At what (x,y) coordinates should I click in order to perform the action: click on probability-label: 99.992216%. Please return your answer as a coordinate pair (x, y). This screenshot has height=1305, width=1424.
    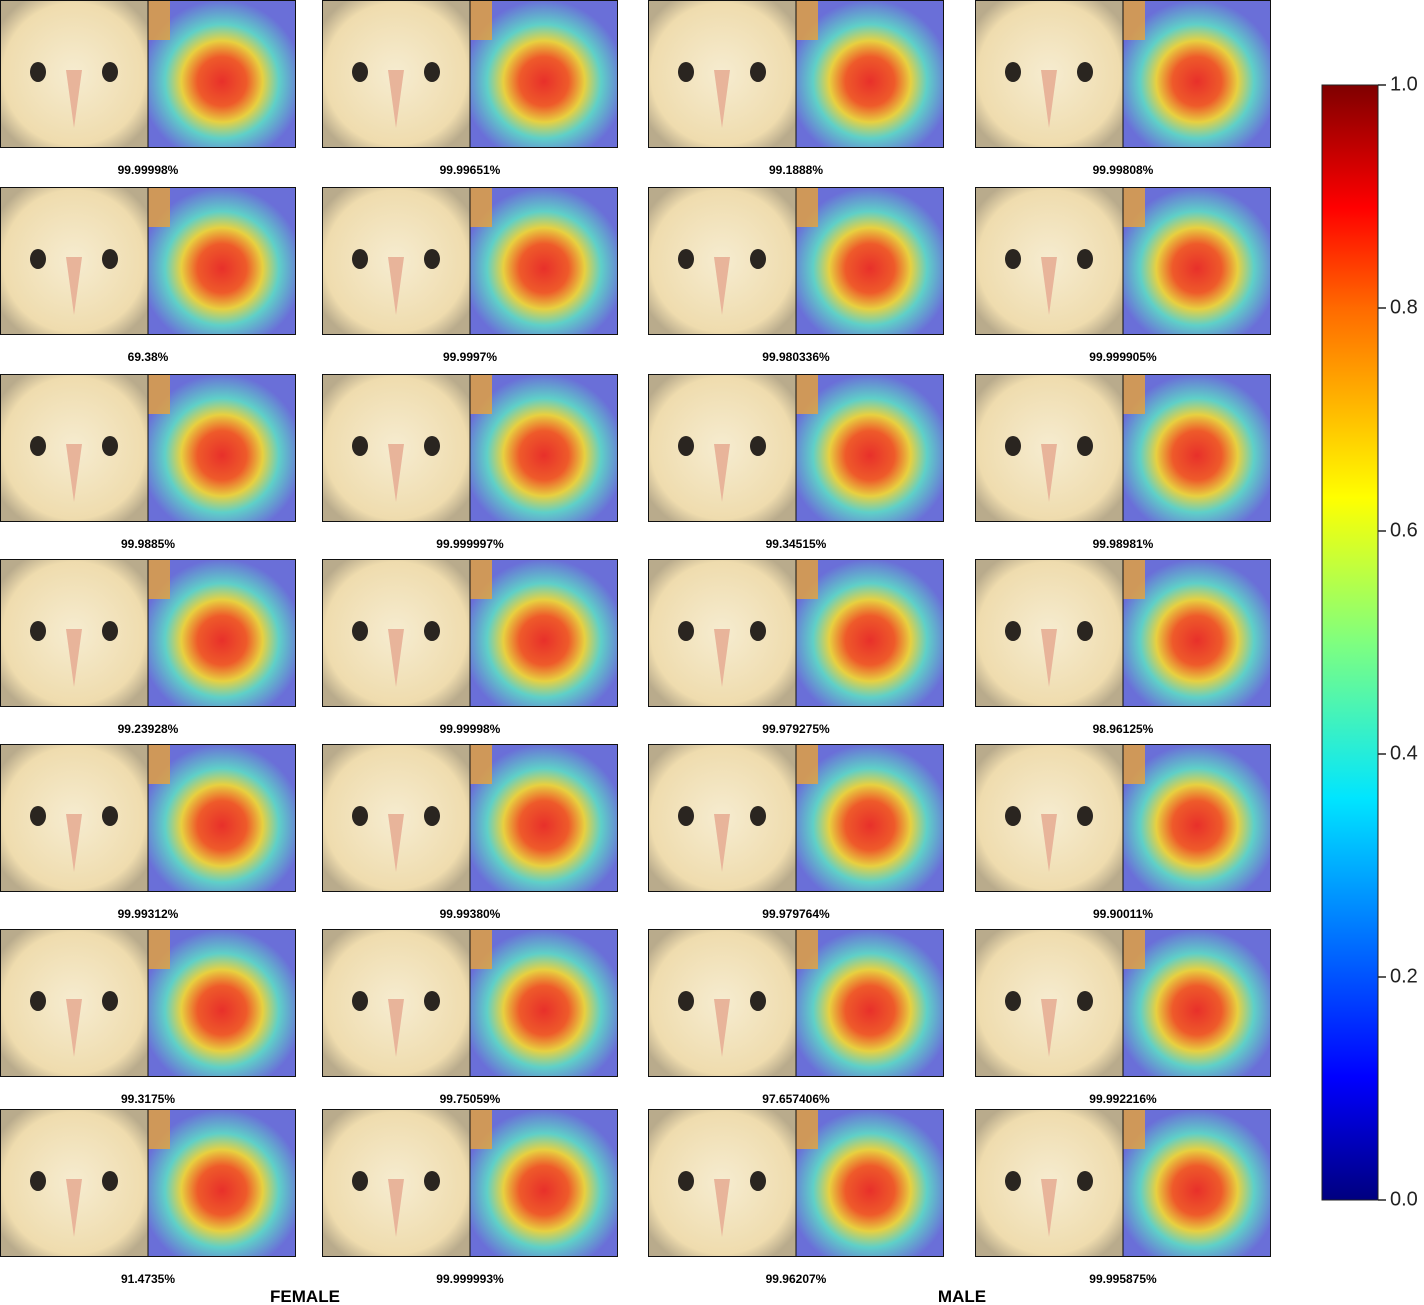
    Looking at the image, I should click on (1123, 1099).